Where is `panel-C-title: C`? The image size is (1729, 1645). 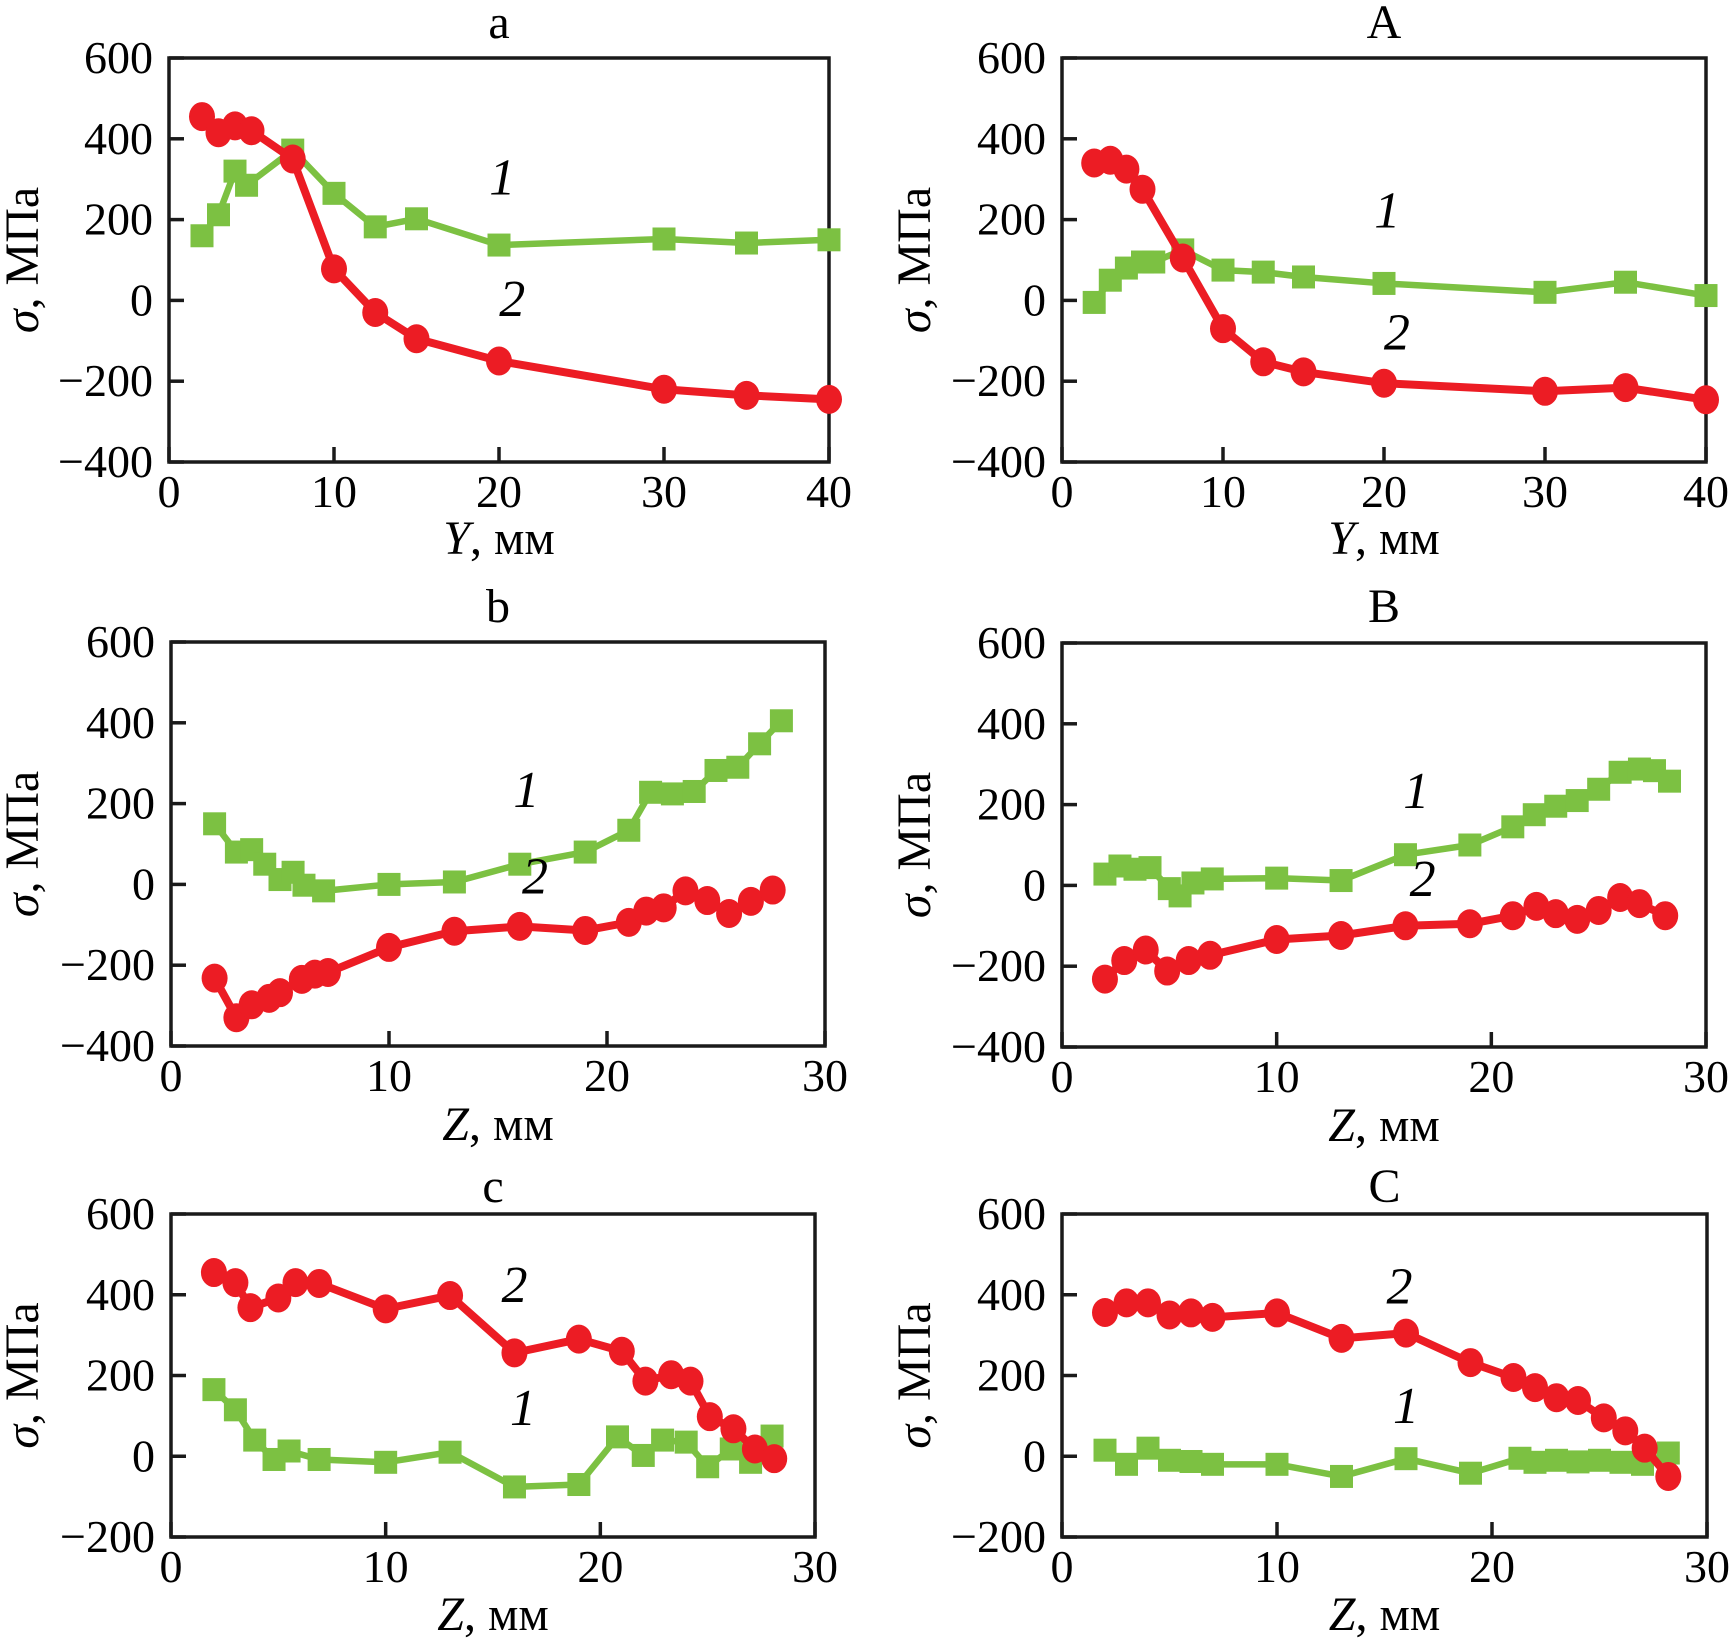
panel-C-title: C is located at coordinates (1384, 1186).